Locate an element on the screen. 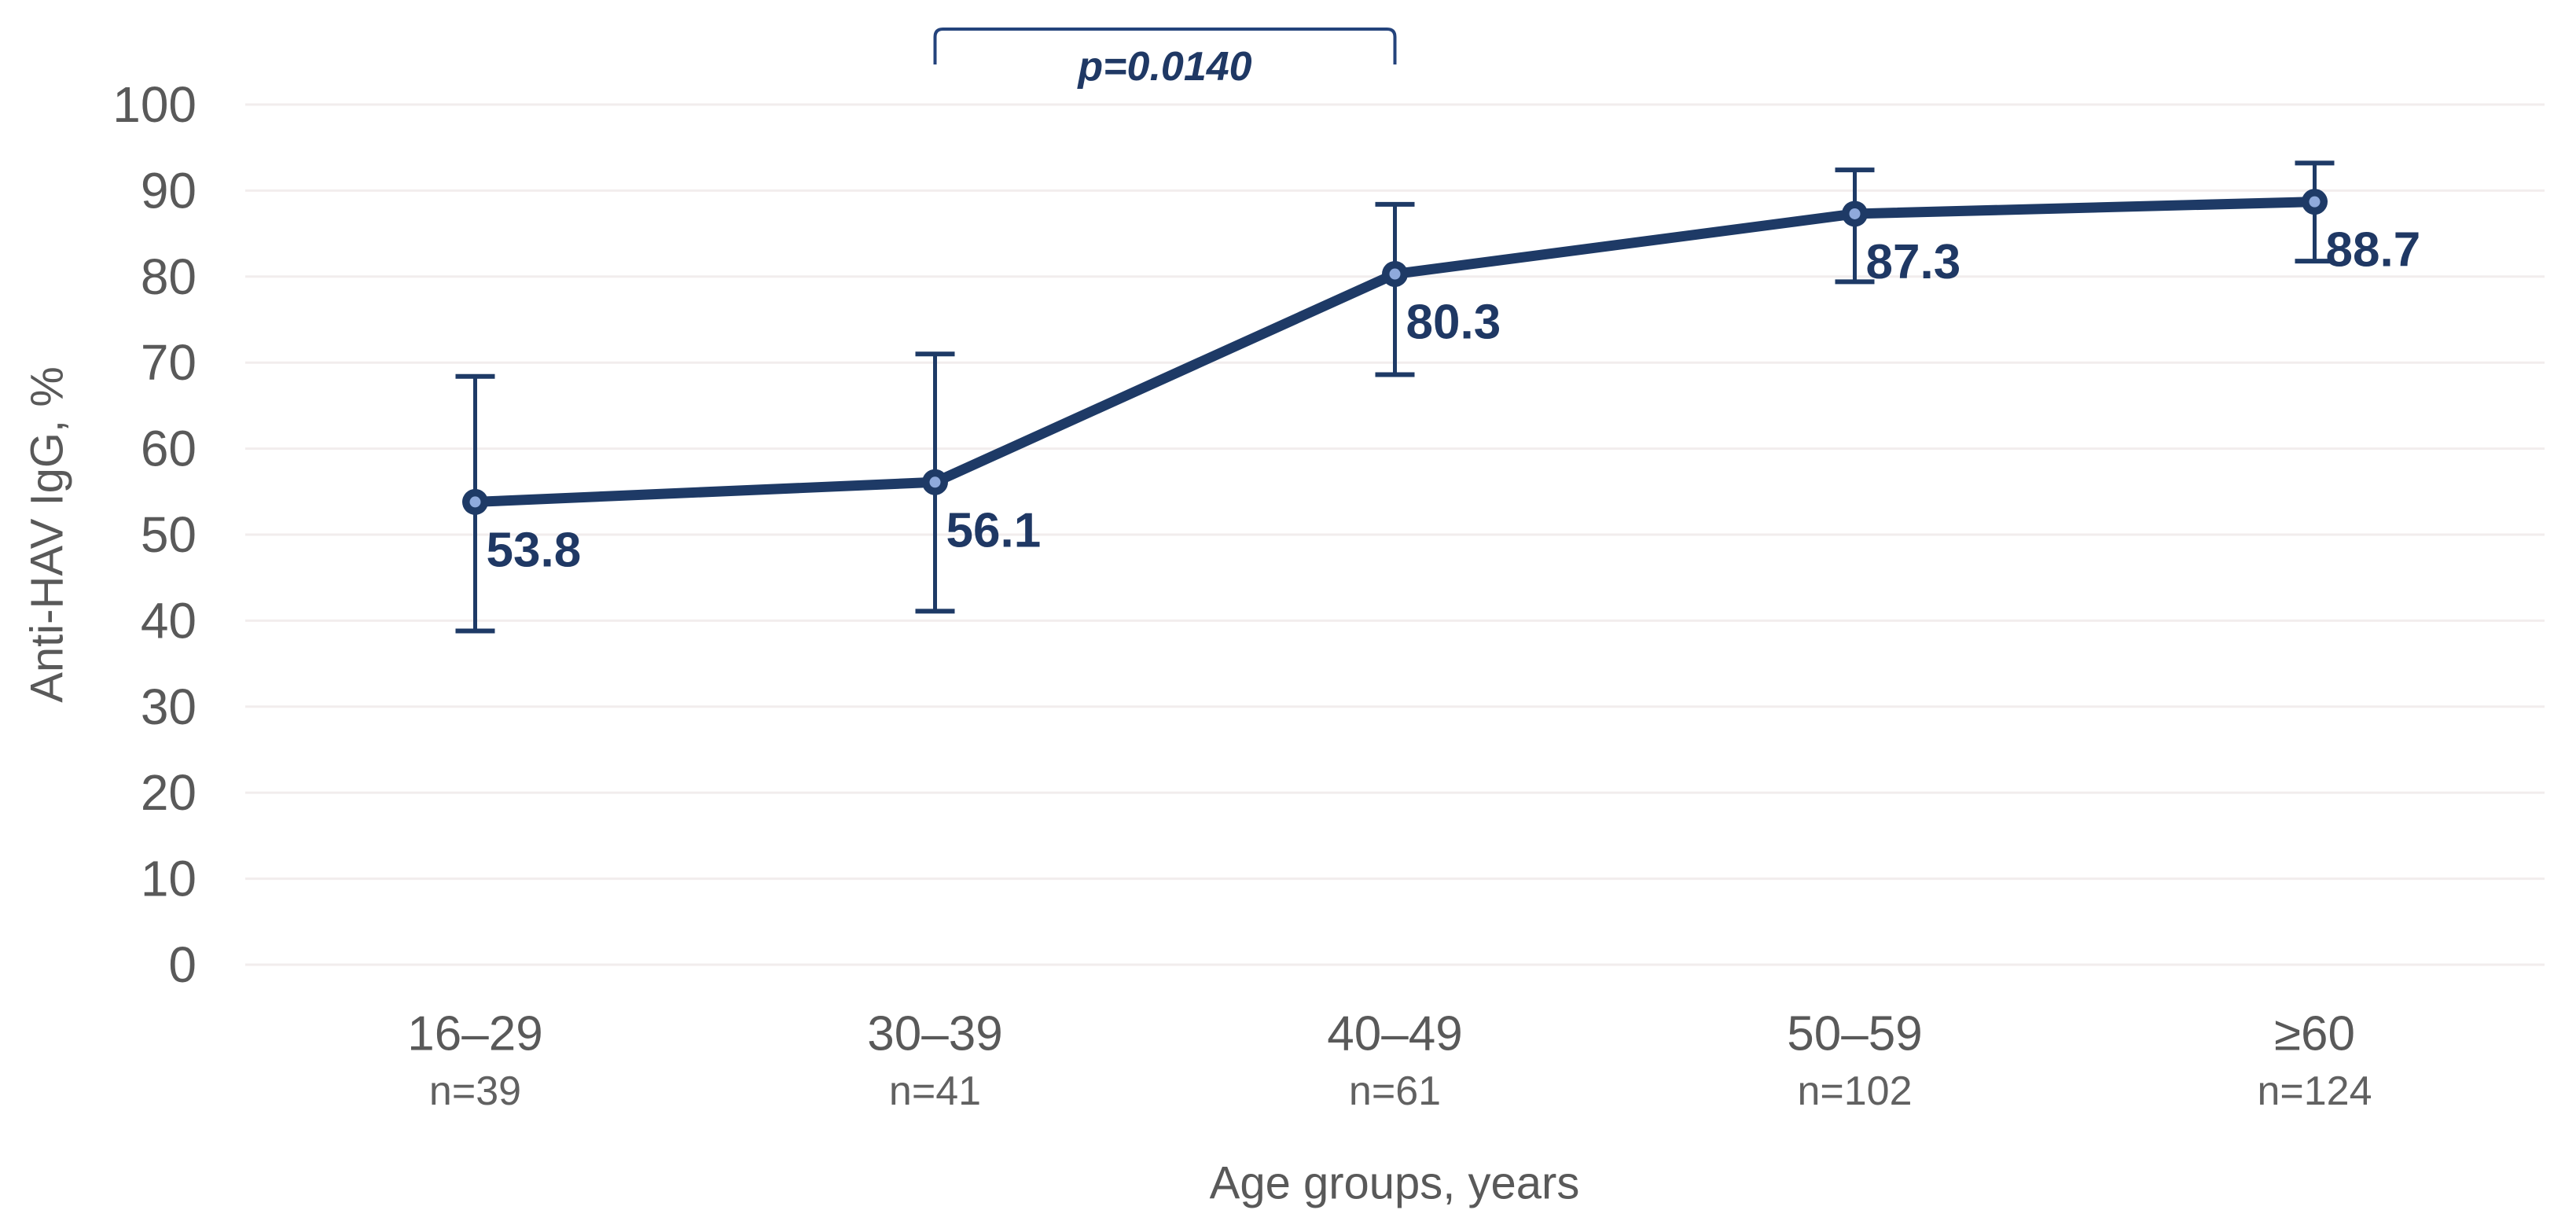 This screenshot has height=1221, width=2576. y-tick-label: 0 is located at coordinates (182, 964).